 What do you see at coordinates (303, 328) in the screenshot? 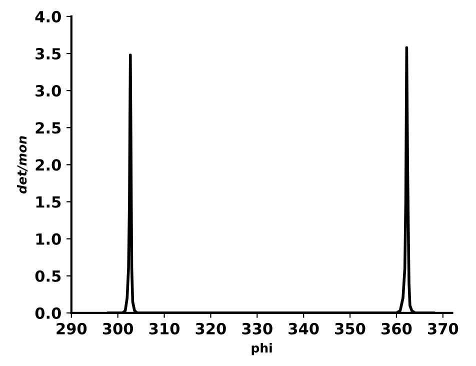
I see `x-tick-label: 340` at bounding box center [303, 328].